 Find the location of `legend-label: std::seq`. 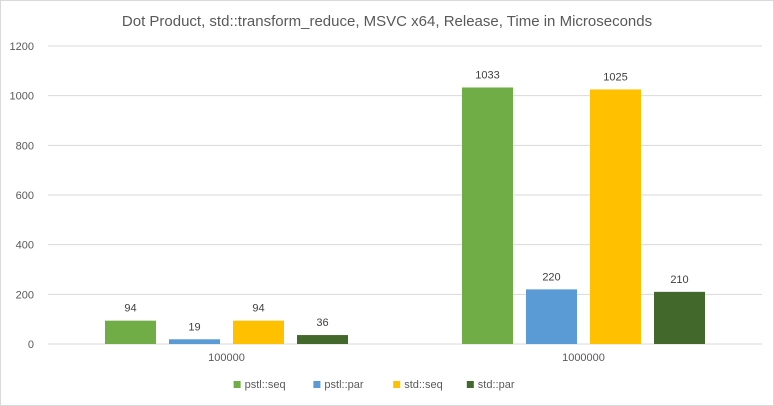

legend-label: std::seq is located at coordinates (423, 385).